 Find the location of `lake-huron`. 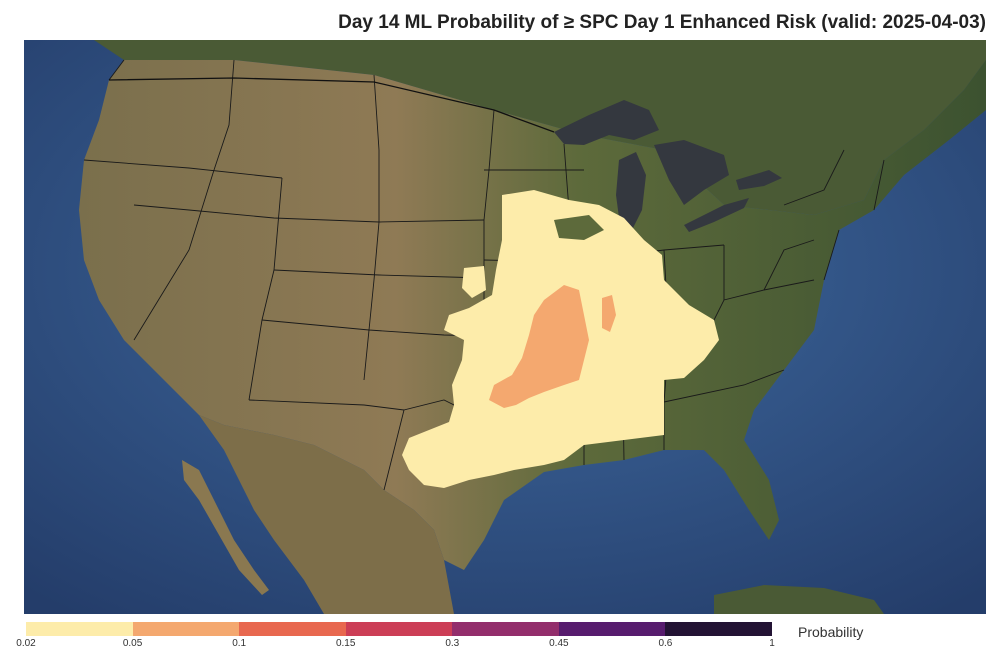

lake-huron is located at coordinates (691, 172).